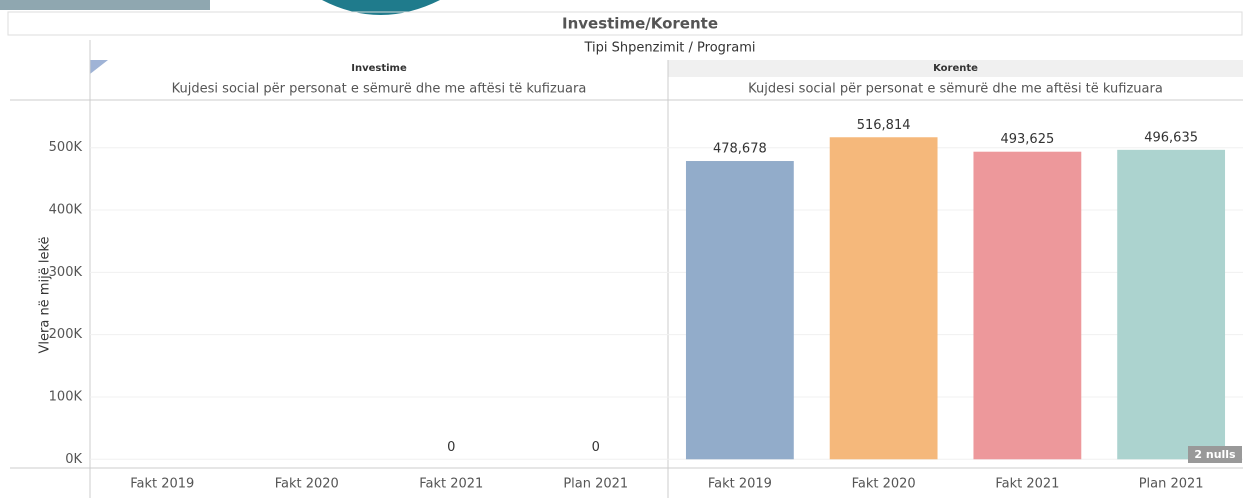 The height and width of the screenshot is (498, 1243). I want to click on y-tick-label: 500K, so click(66, 147).